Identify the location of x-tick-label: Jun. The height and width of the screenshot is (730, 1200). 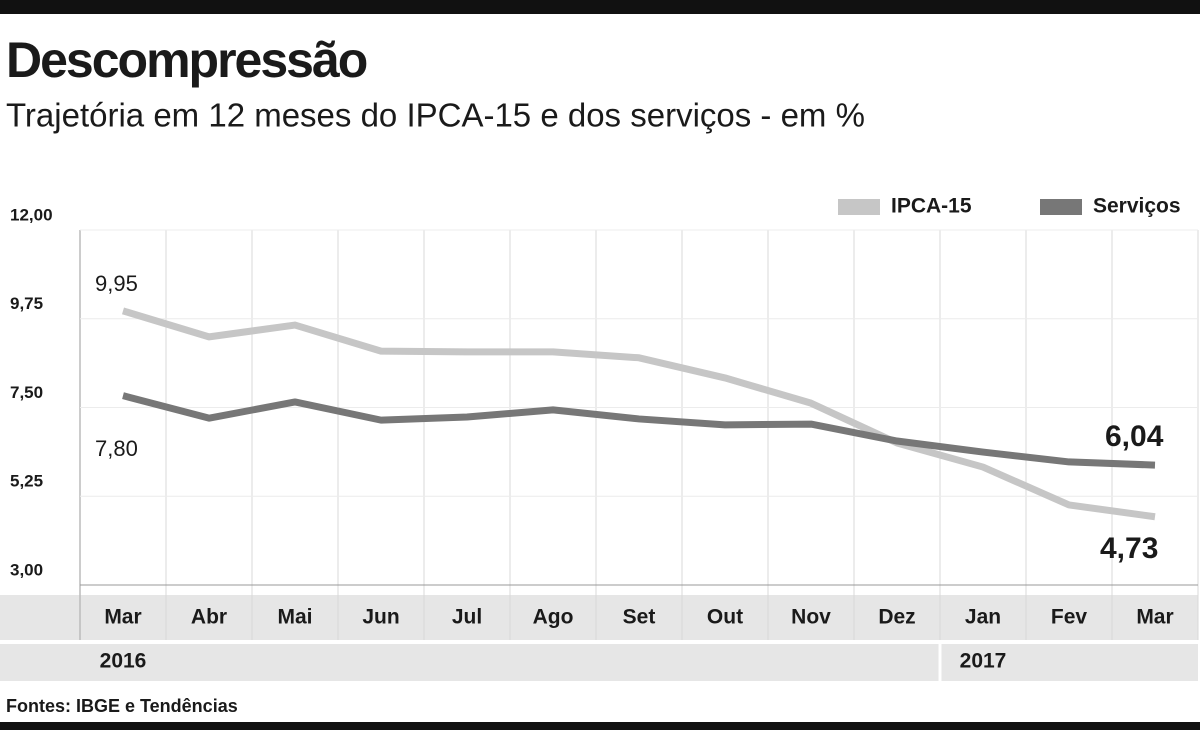
(380, 617).